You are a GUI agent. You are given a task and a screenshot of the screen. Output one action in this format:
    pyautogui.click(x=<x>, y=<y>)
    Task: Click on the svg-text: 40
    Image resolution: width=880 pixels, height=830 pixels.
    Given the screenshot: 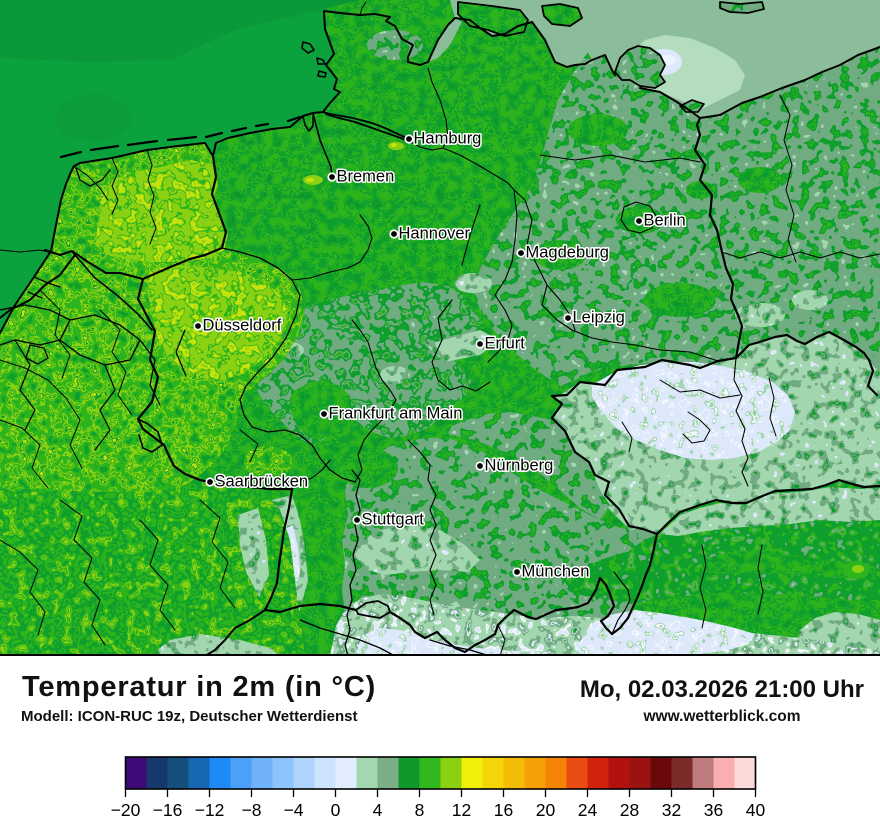 What is the action you would take?
    pyautogui.click(x=756, y=810)
    